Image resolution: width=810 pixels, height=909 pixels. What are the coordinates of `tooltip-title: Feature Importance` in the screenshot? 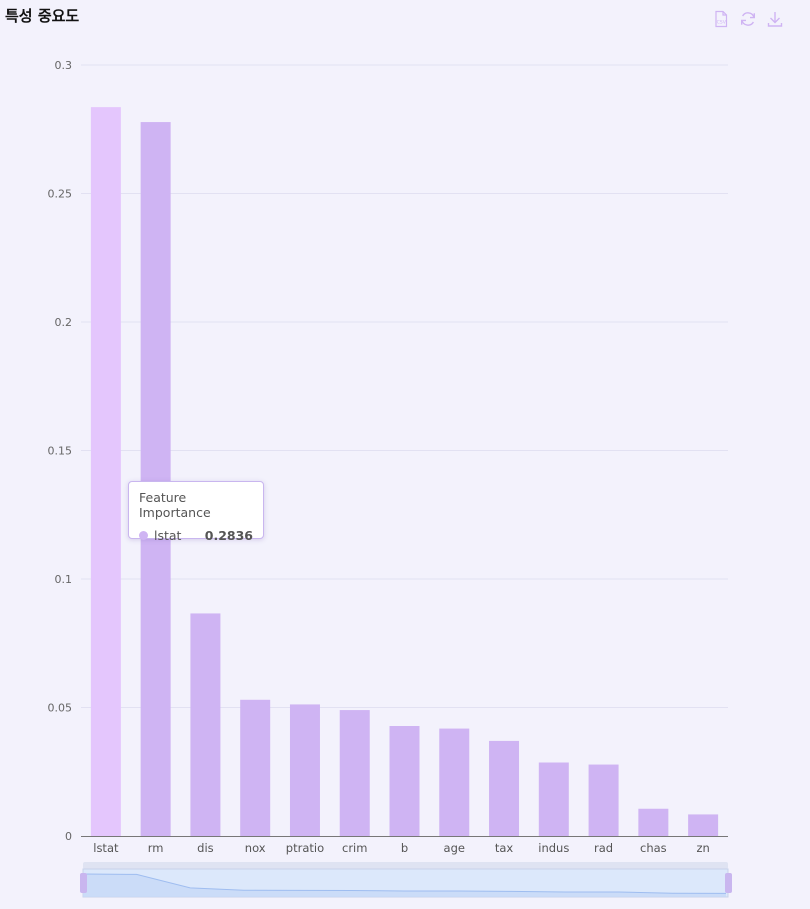 It's located at (175, 505).